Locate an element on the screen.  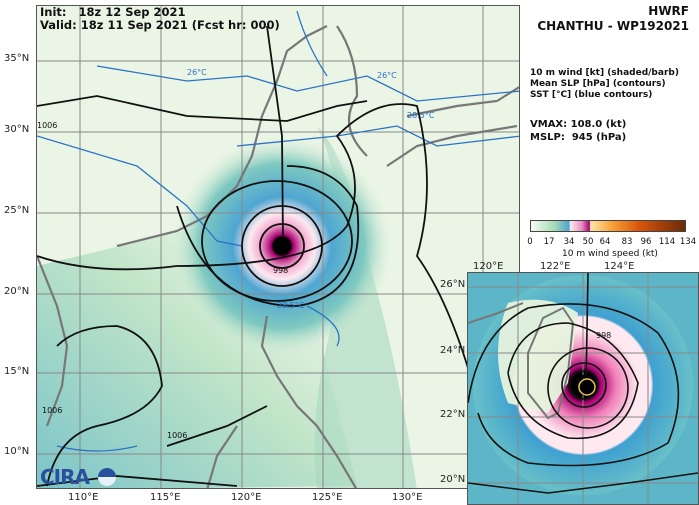
cbar-tick: 134 is located at coordinates (688, 242).